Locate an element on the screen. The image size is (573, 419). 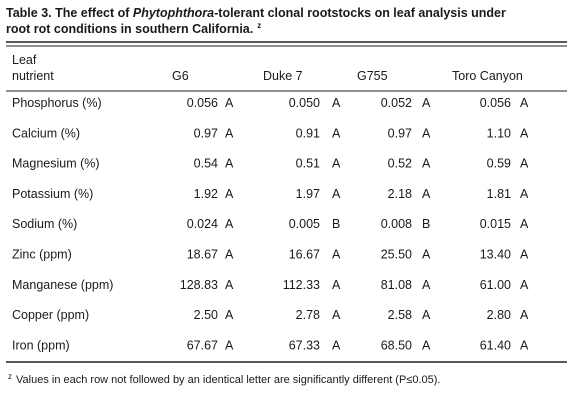
cell-value: 1.97 is located at coordinates (308, 194).